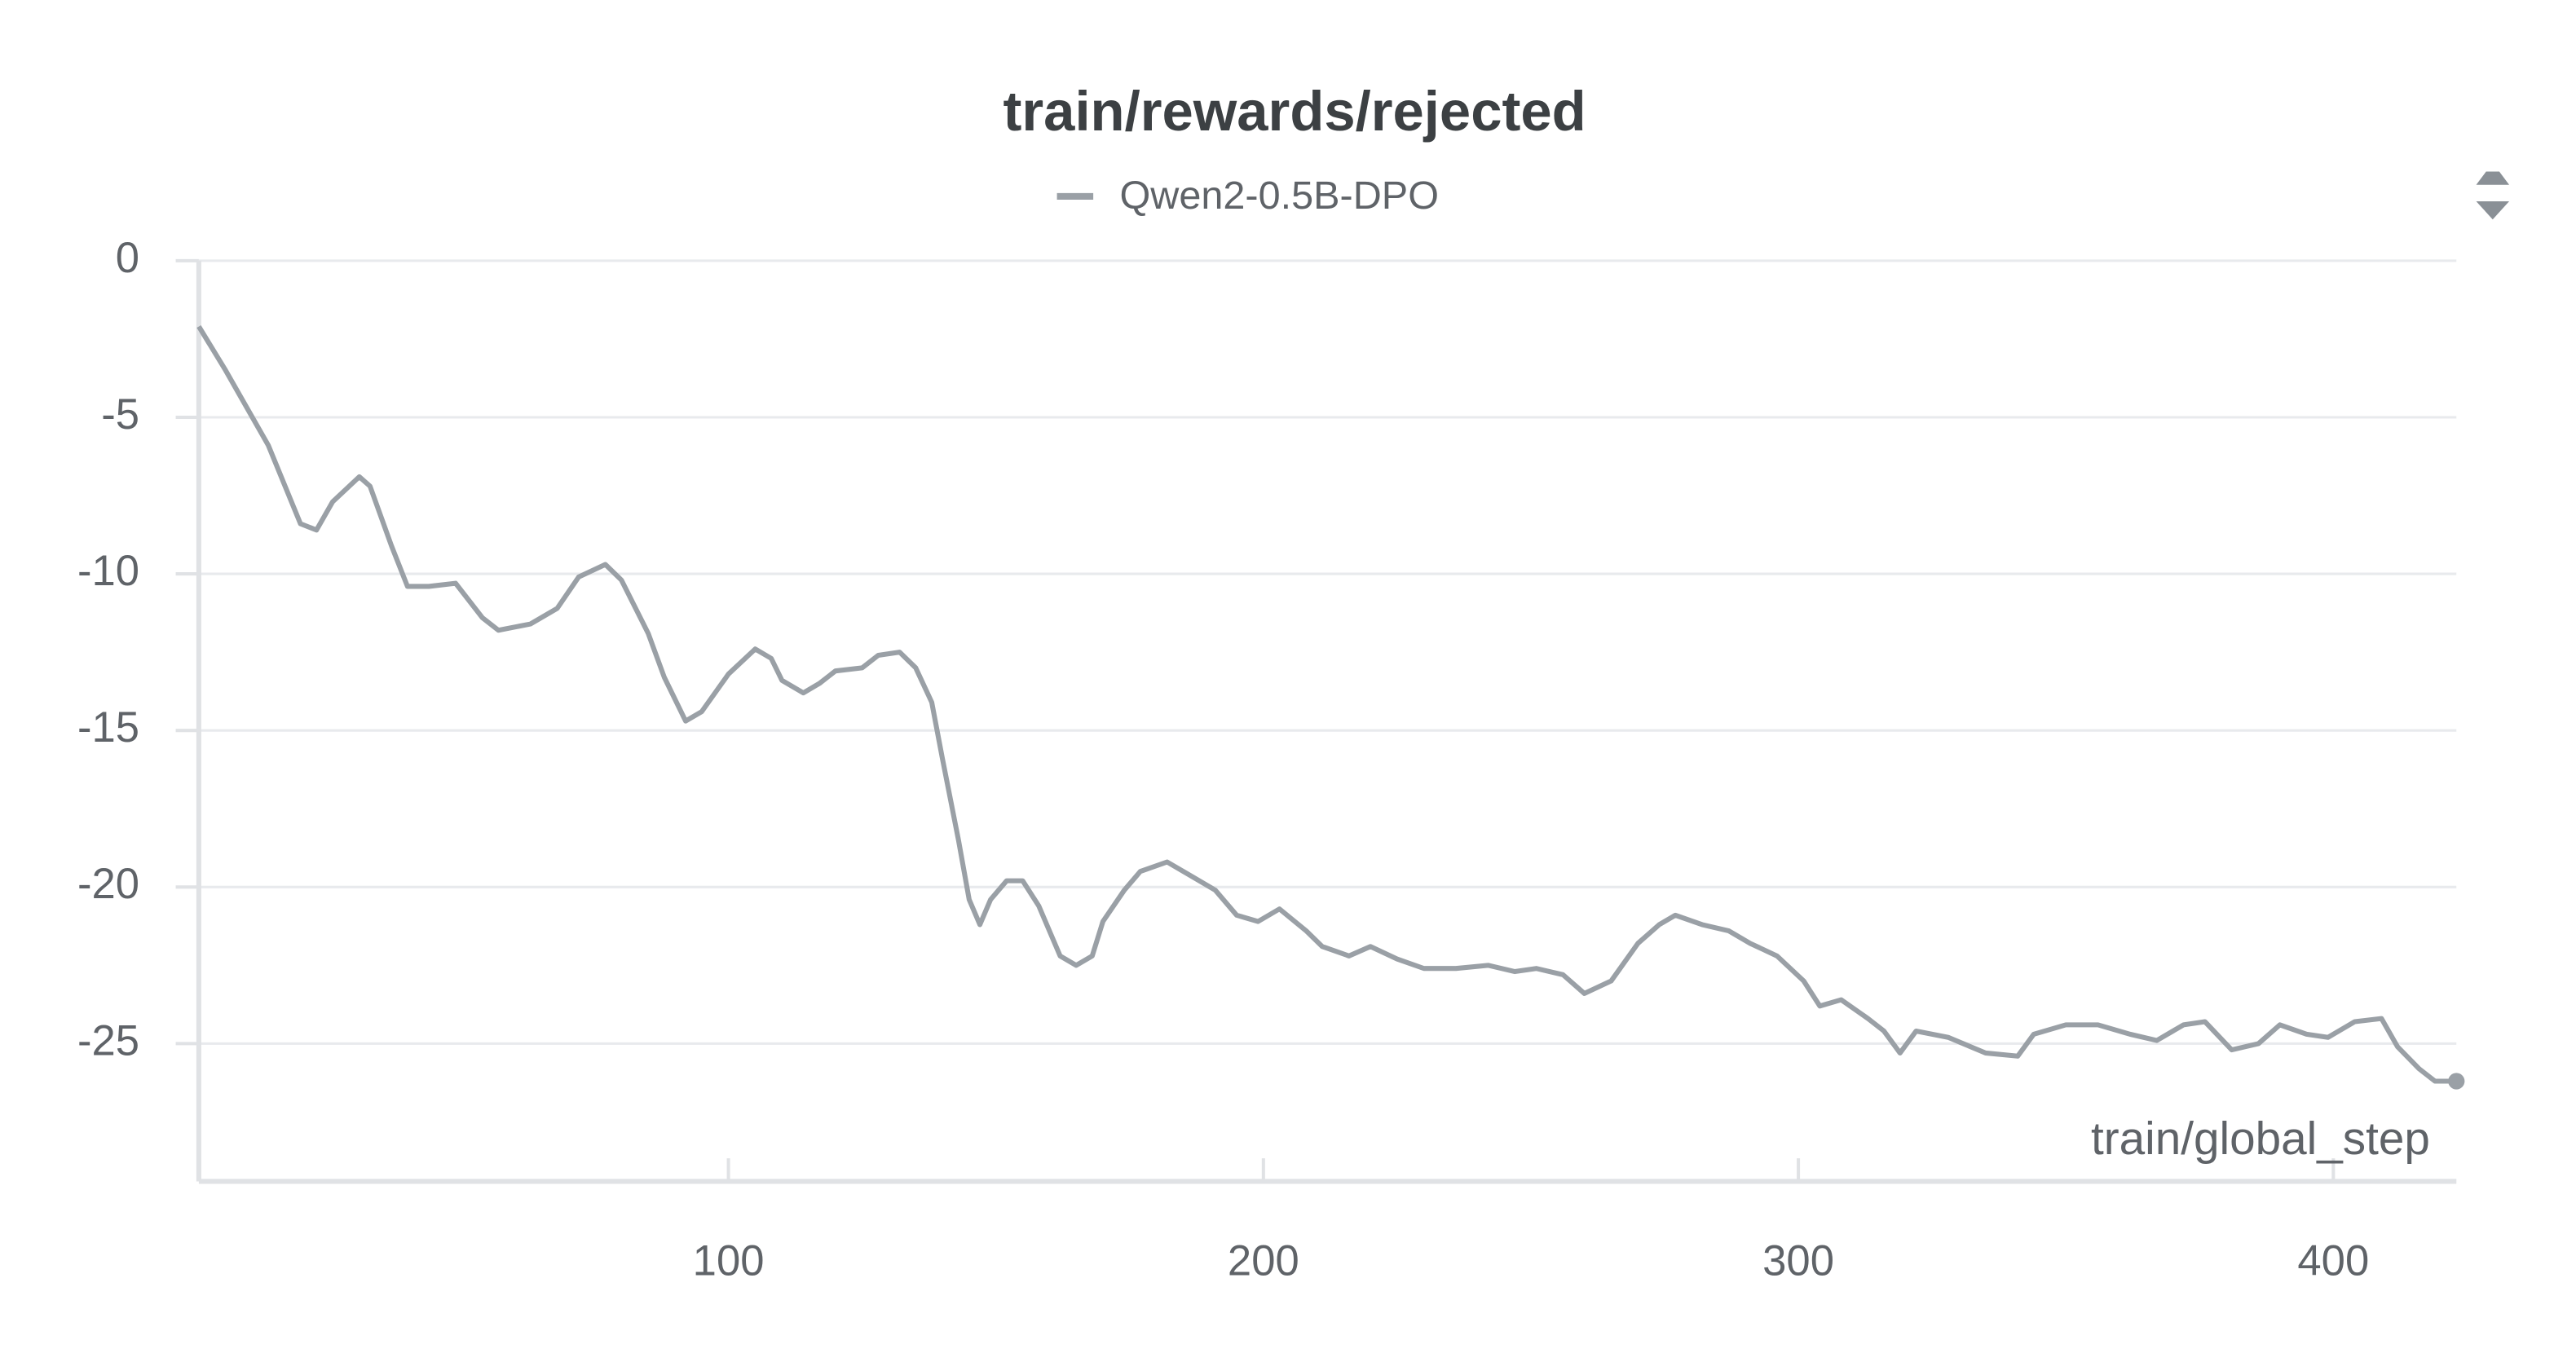 The image size is (2576, 1353). What do you see at coordinates (1279, 196) in the screenshot?
I see `legend-label: Qwen2-0.5B-DPO` at bounding box center [1279, 196].